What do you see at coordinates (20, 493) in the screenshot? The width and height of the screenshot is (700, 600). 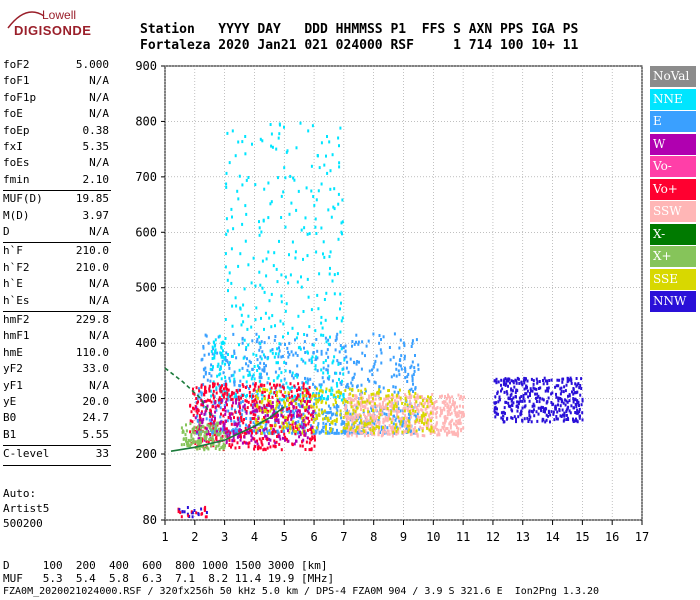 I see `auto-label: Auto:` at bounding box center [20, 493].